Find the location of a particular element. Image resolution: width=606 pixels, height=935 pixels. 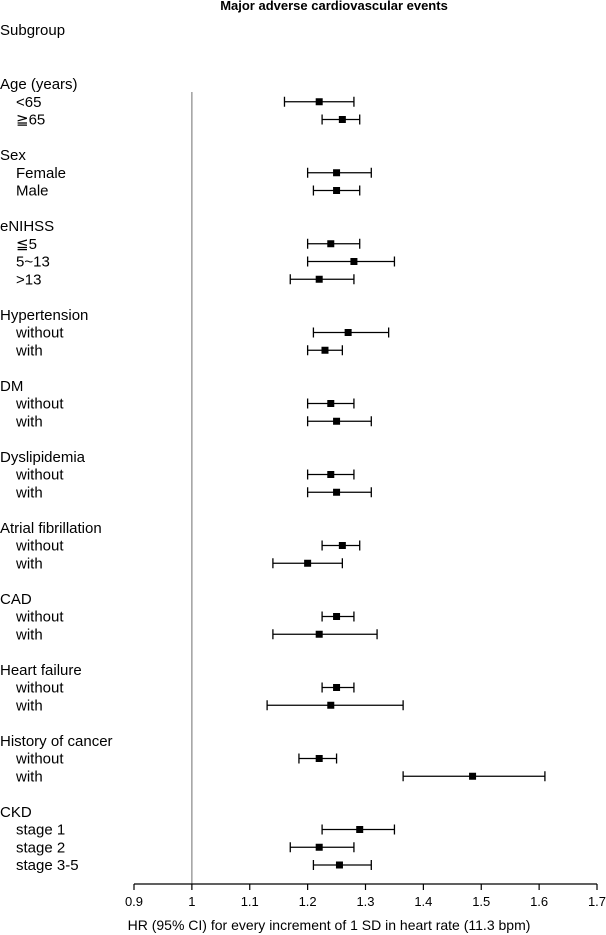

group-label: Heart failure is located at coordinates (41, 670).